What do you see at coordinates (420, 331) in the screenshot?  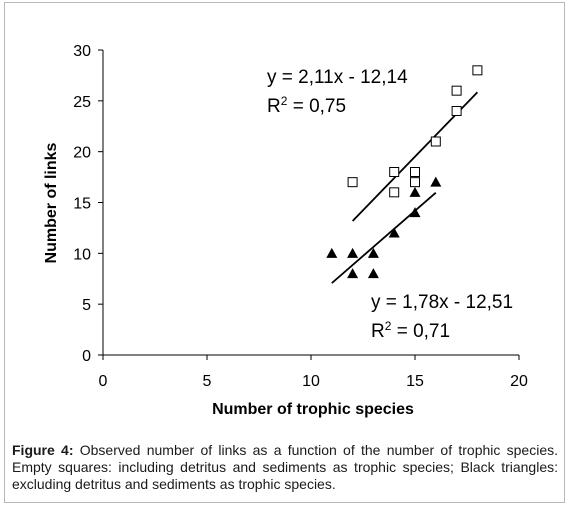 I see `r-squared-value: = 0,71` at bounding box center [420, 331].